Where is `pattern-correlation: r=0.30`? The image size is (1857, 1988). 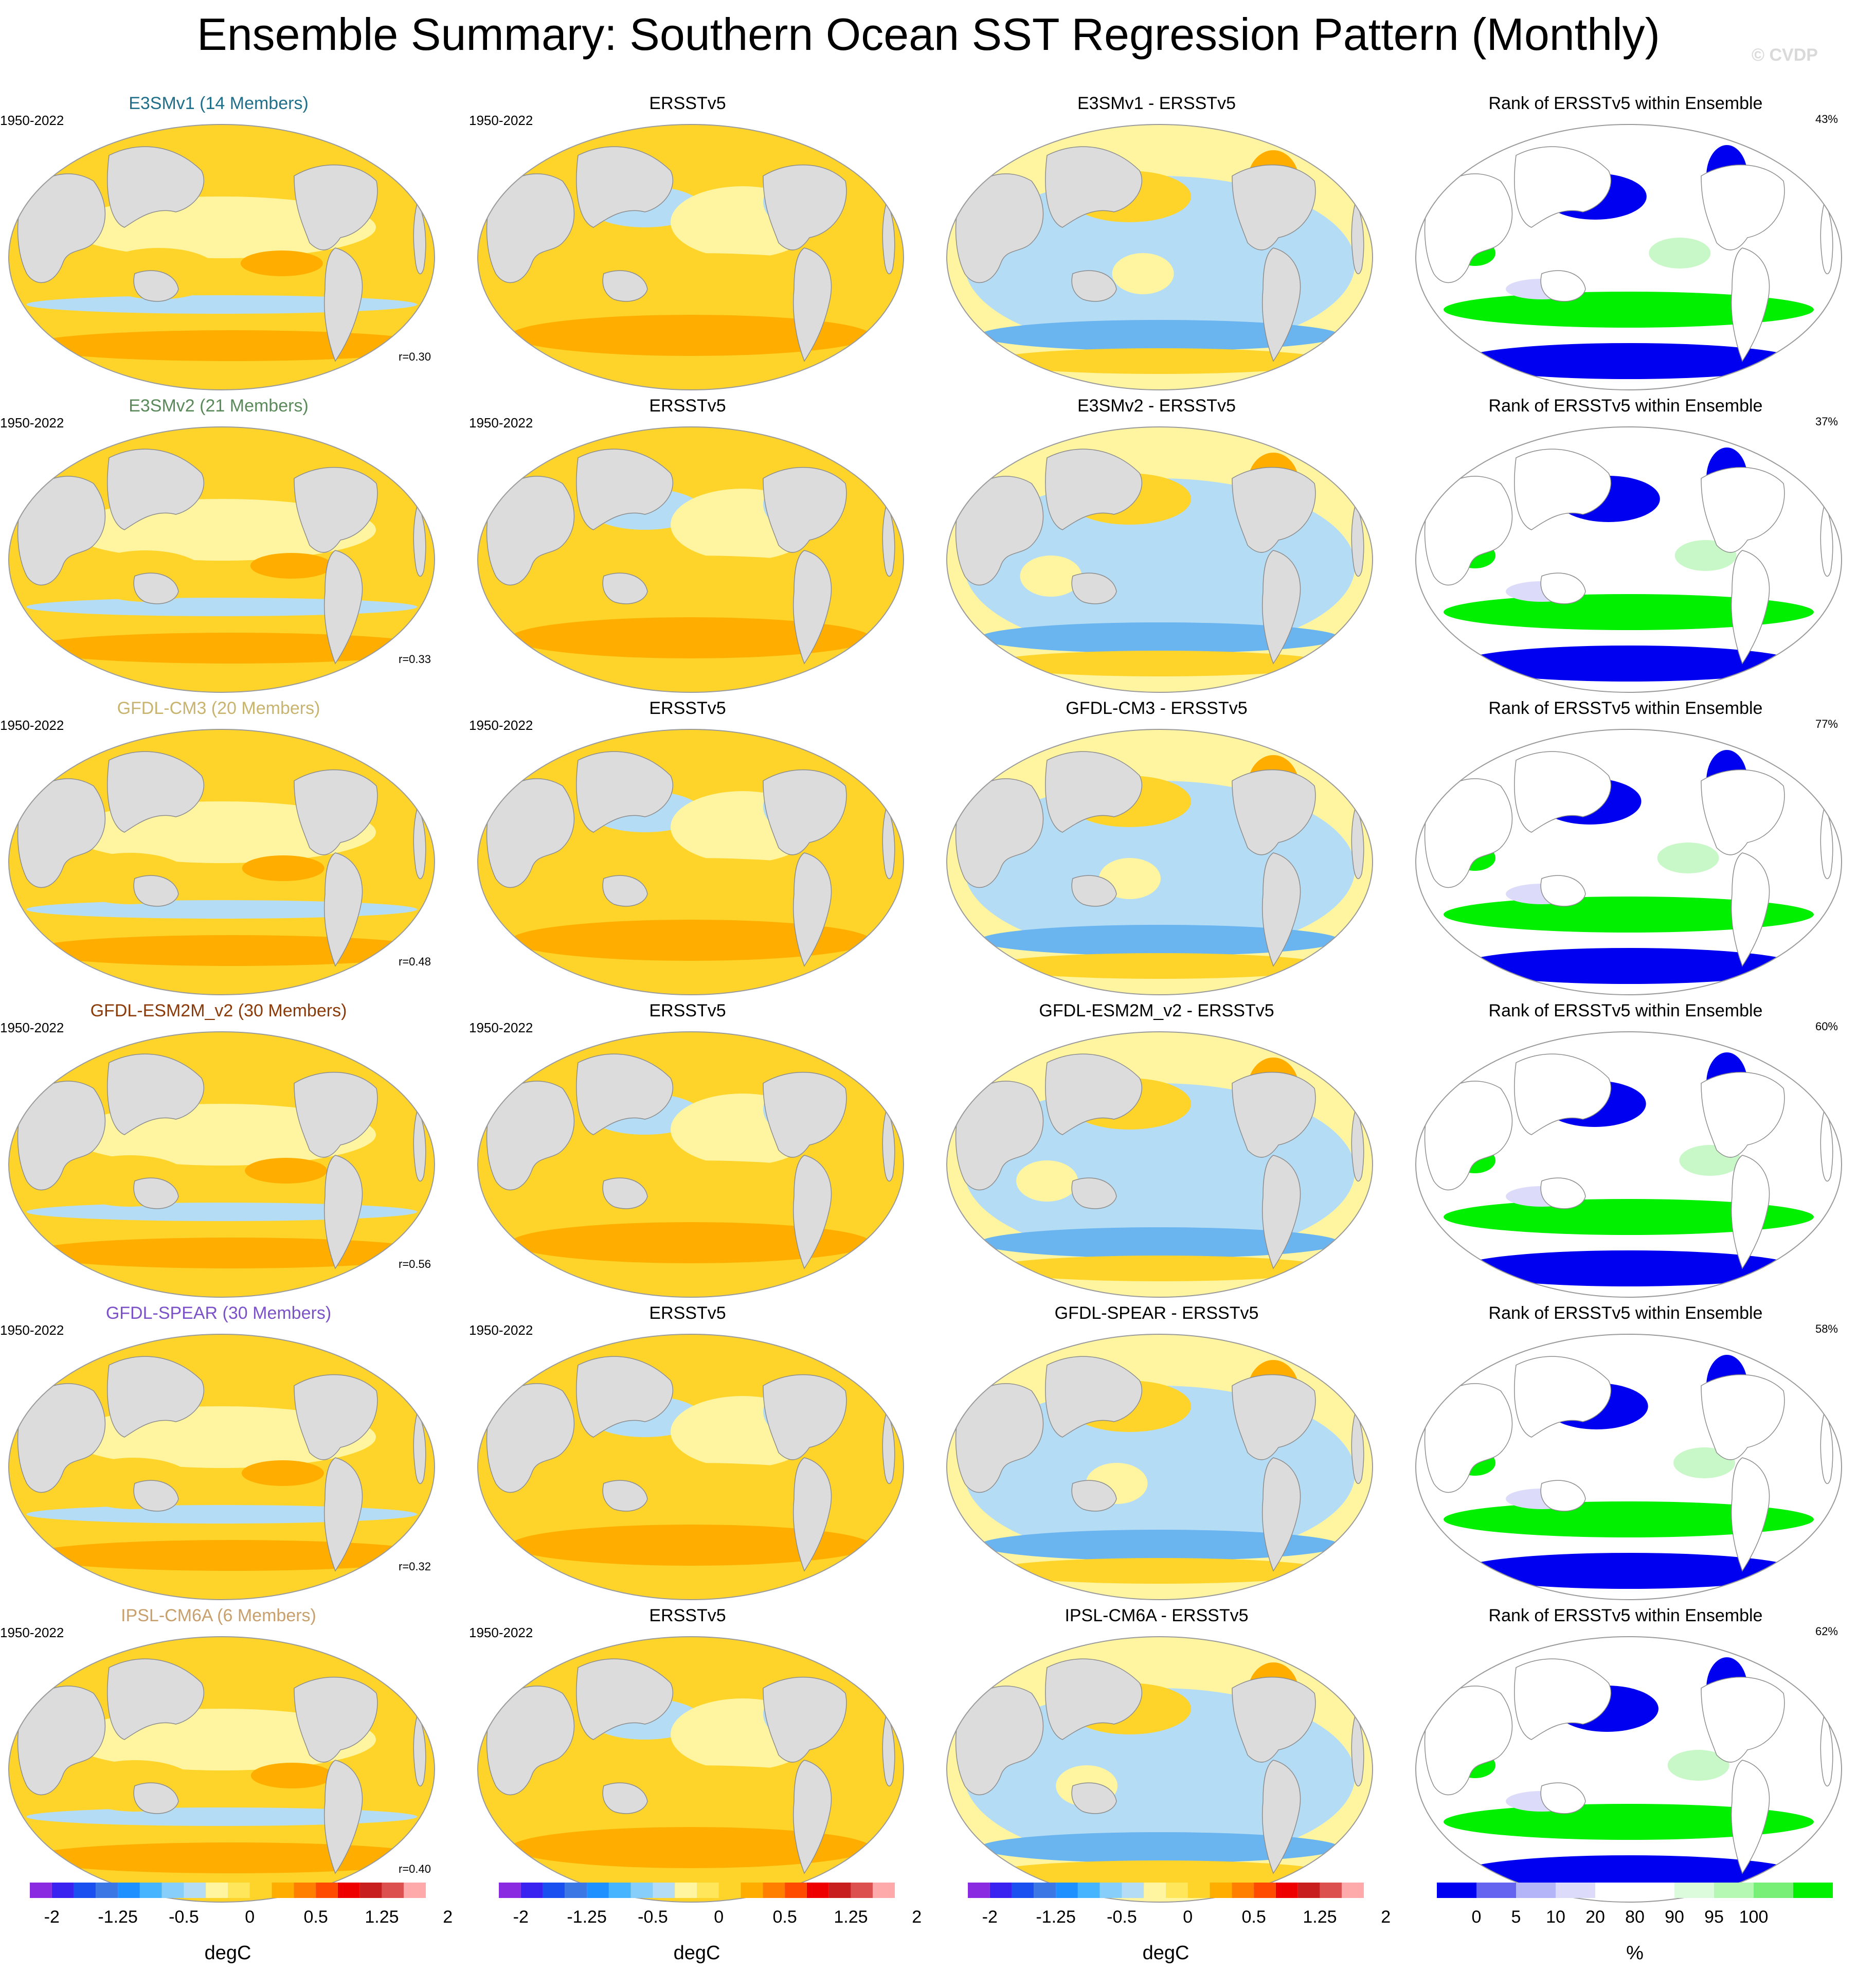 pattern-correlation: r=0.30 is located at coordinates (415, 357).